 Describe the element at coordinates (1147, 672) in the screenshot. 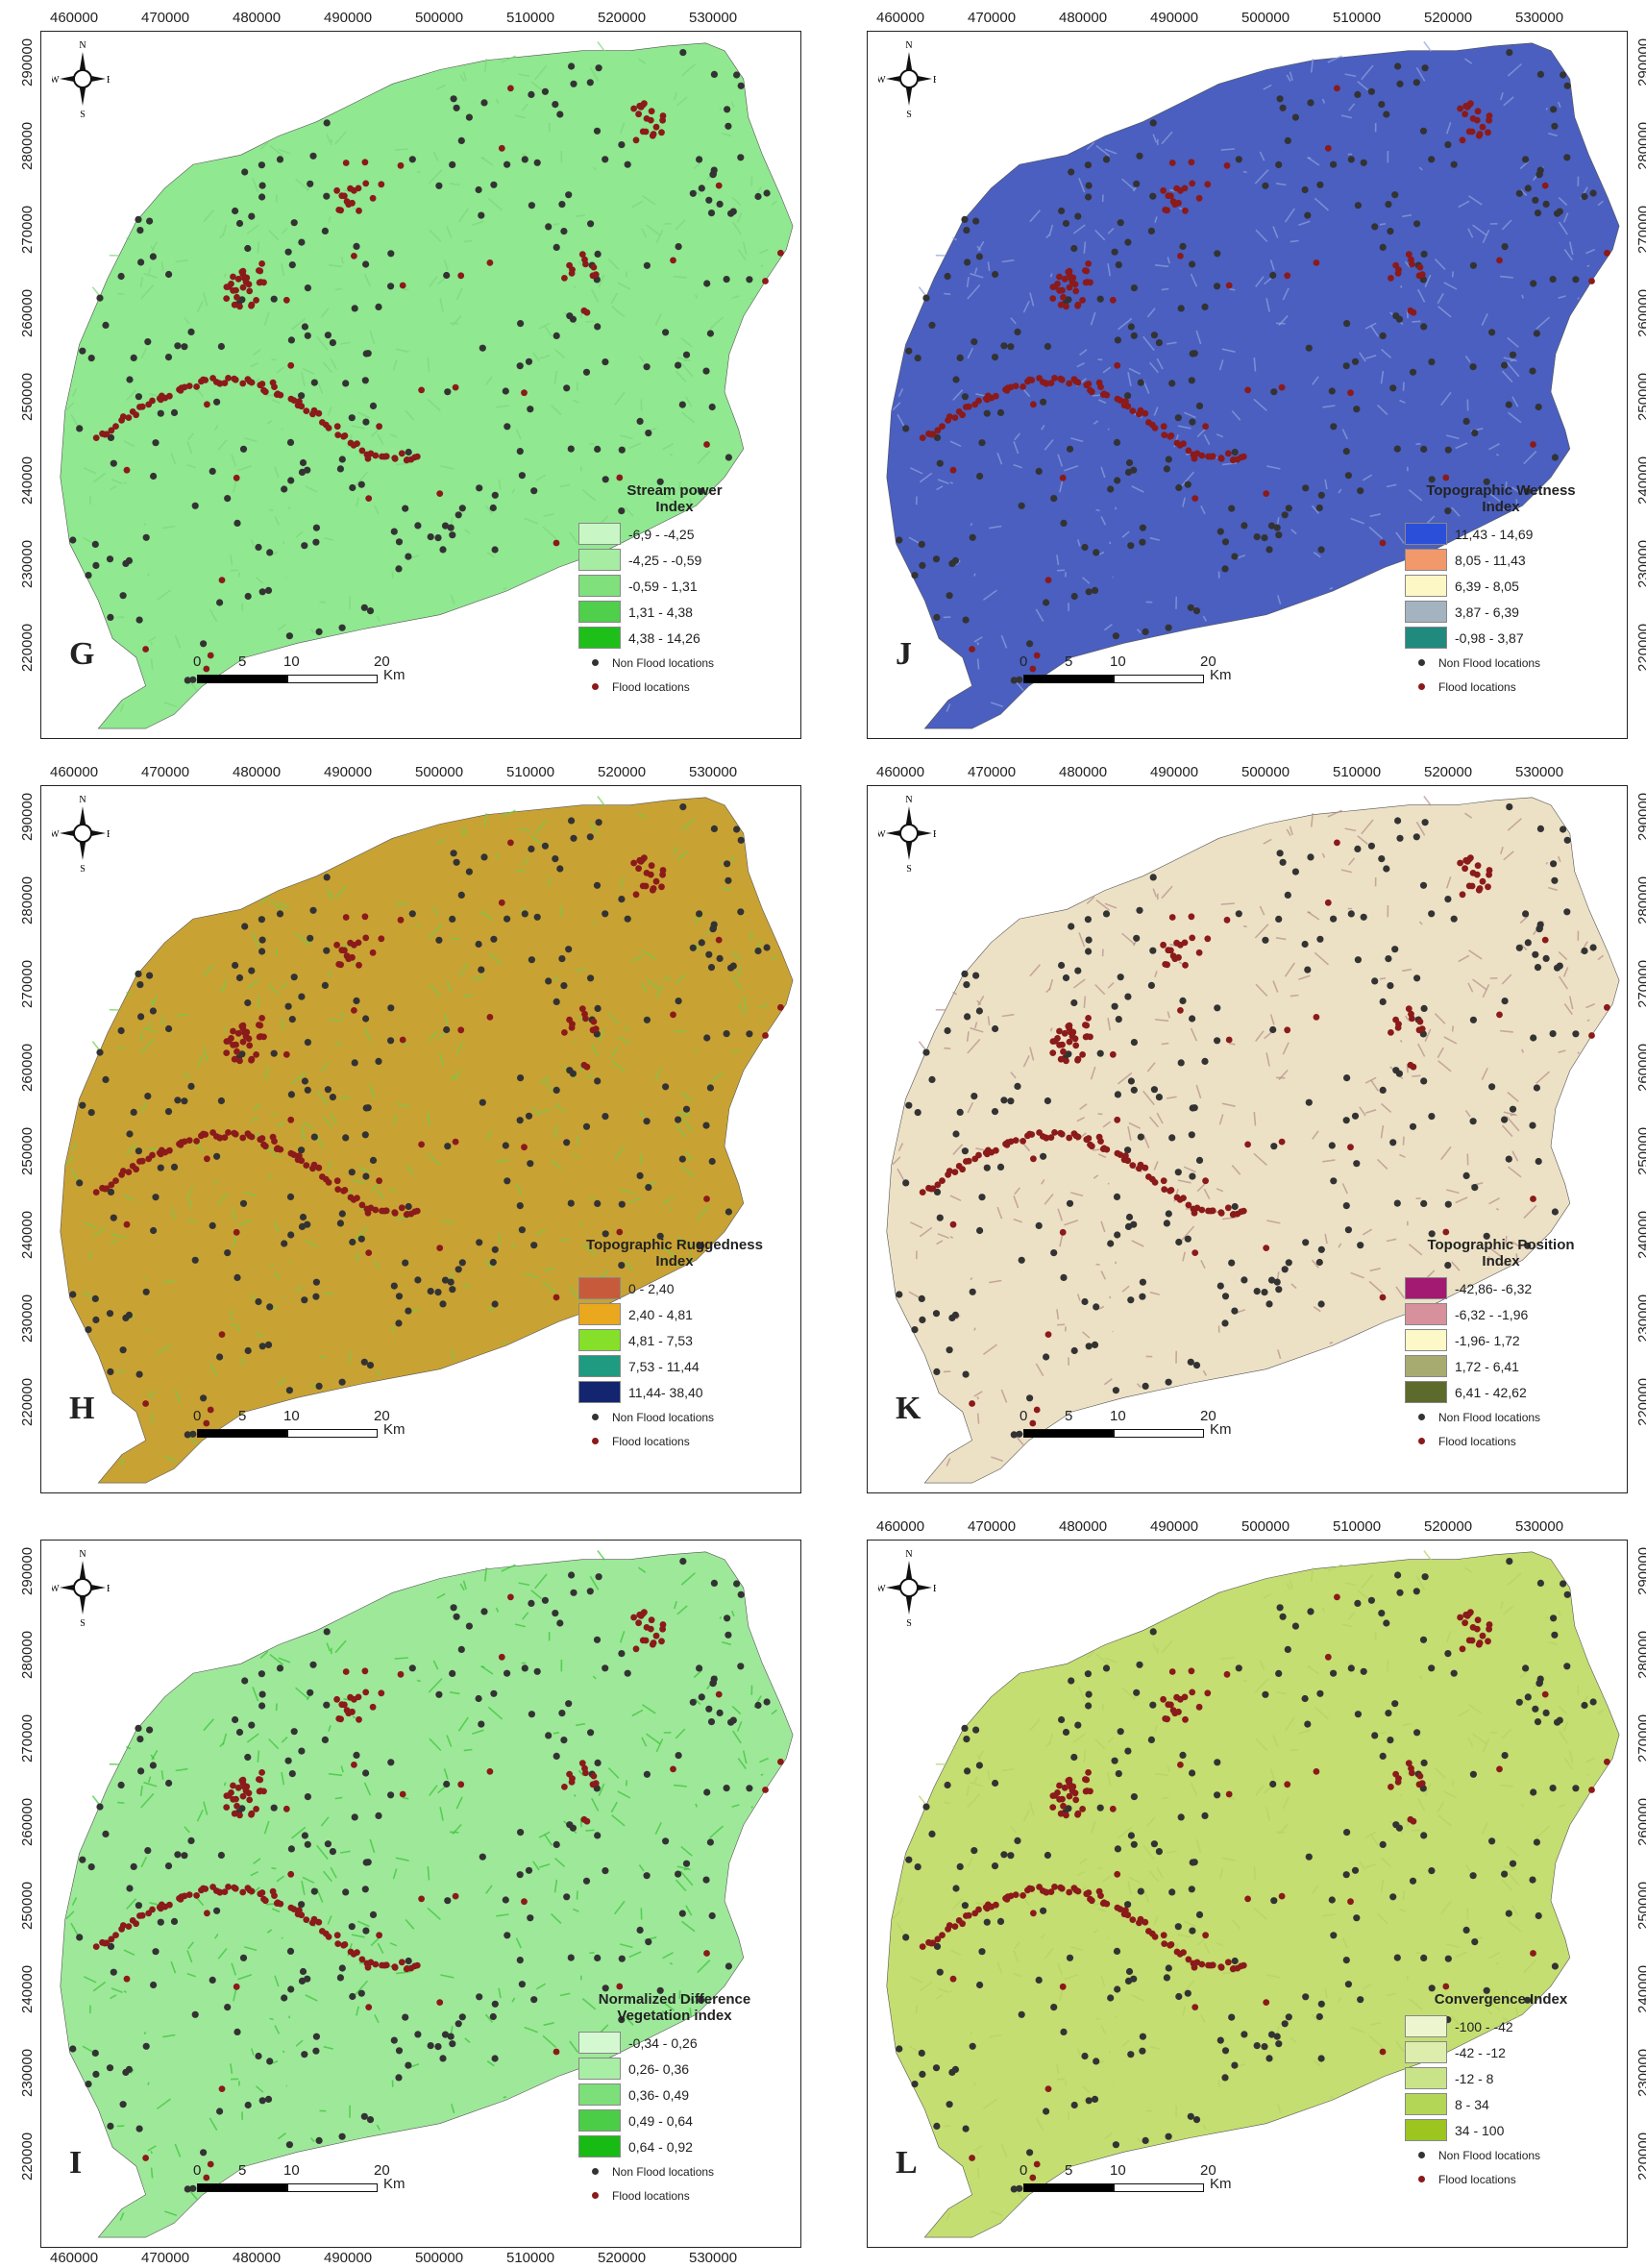

I see `scale-bar: 0 5 10 20 Km` at that location.